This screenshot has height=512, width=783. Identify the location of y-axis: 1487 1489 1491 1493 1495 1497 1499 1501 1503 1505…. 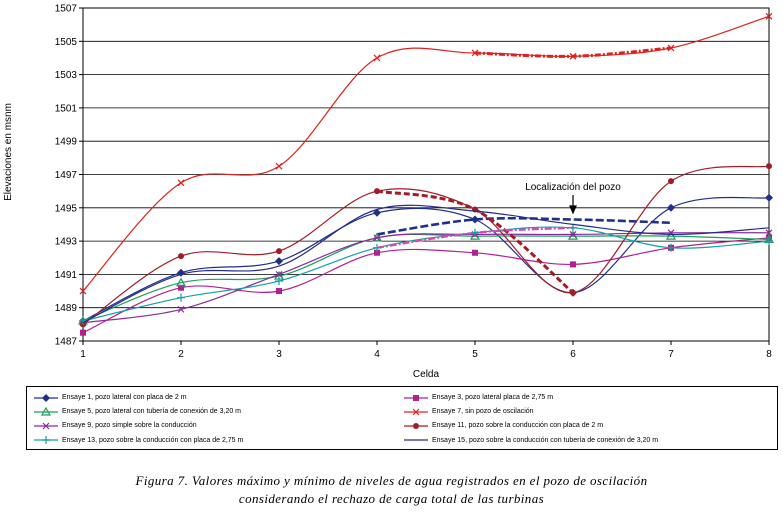
(69, 176).